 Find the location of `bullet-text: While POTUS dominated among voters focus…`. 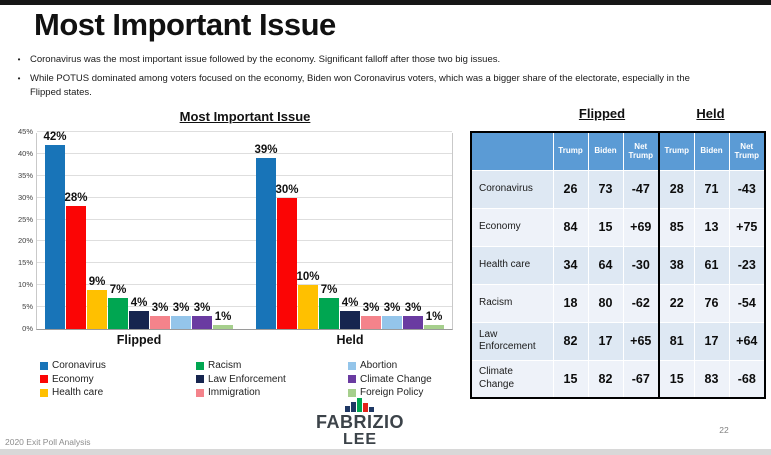

bullet-text: While POTUS dominated among voters focus… is located at coordinates (360, 85).